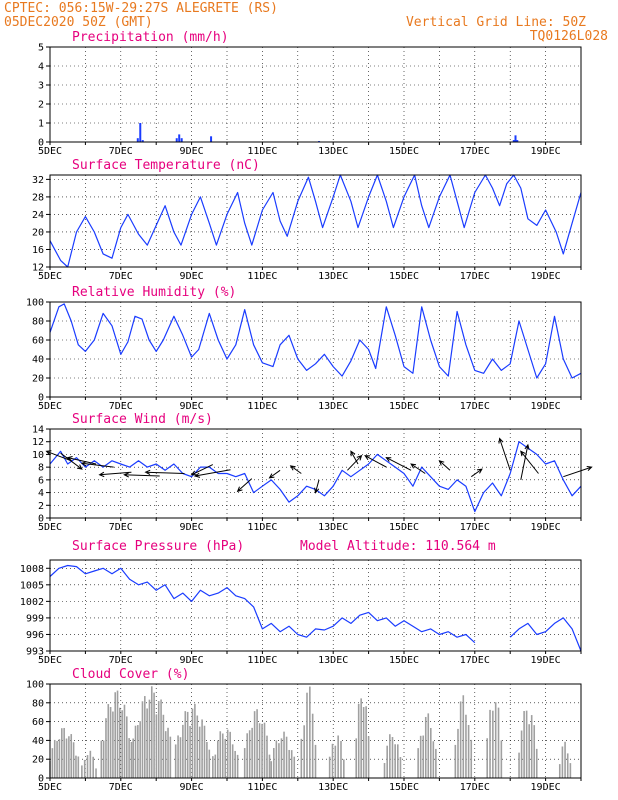 Image resolution: width=618 pixels, height=800 pixels. I want to click on temp-xtick-label: 13DEC, so click(333, 276).